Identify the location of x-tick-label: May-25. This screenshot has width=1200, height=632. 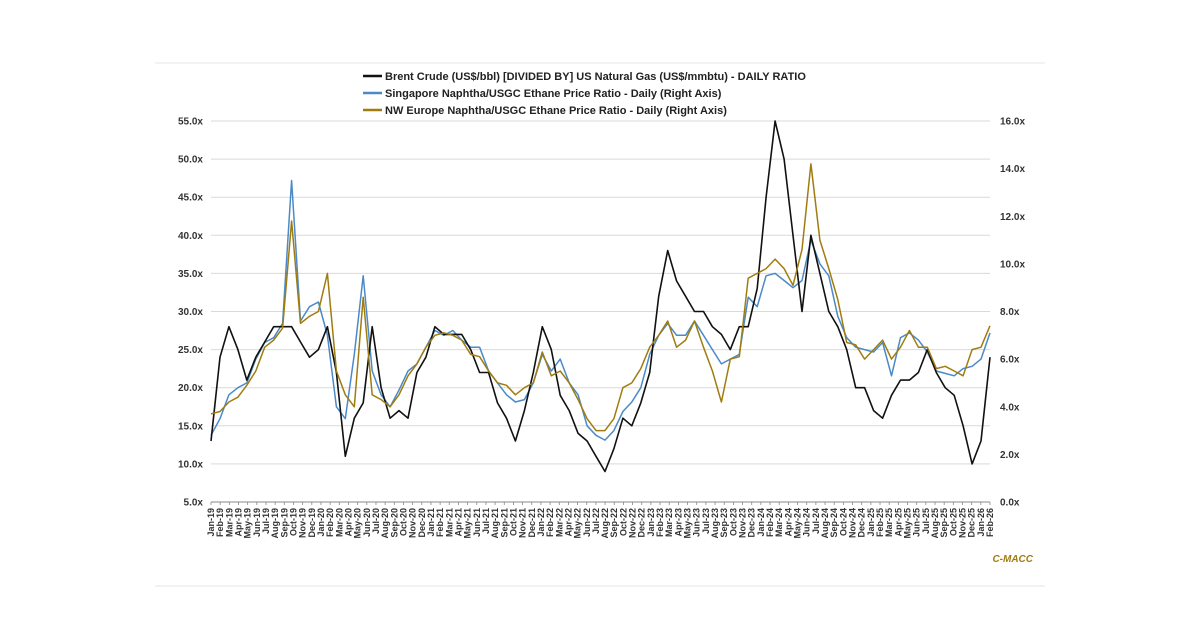
(908, 523).